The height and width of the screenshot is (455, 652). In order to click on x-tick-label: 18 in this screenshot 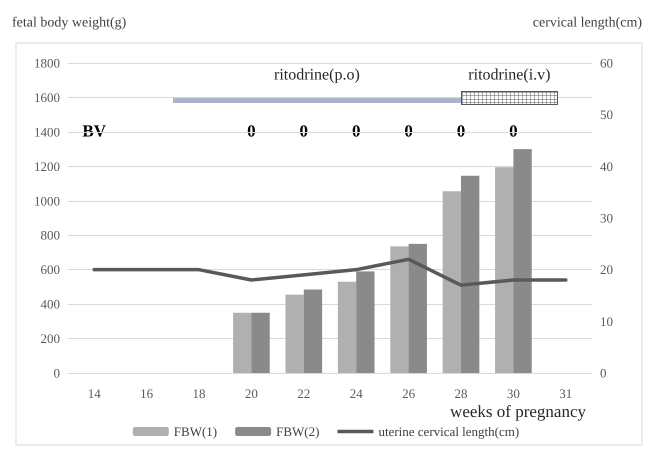, I will do `click(199, 393)`.